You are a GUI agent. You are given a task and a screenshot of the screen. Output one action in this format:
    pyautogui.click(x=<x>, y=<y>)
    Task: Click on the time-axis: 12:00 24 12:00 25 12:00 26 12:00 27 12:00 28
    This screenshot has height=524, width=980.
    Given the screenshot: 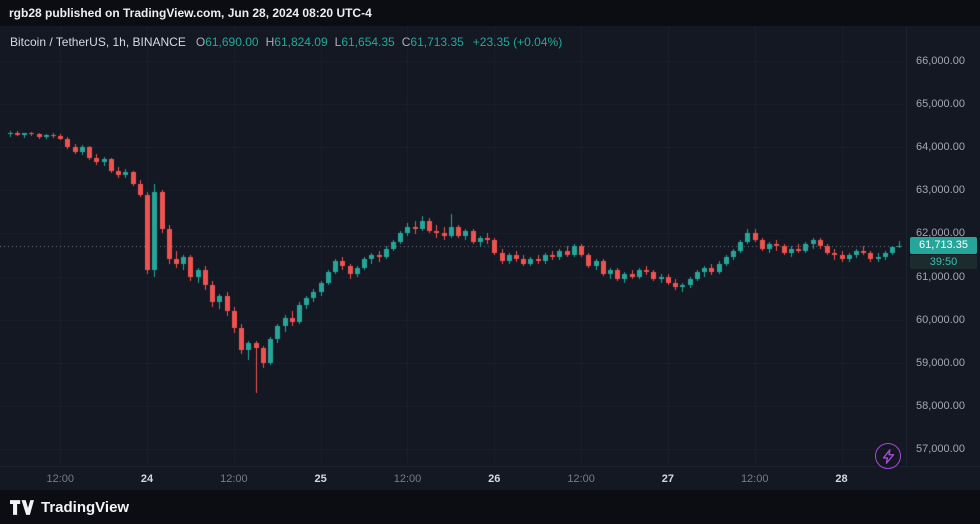 What is the action you would take?
    pyautogui.click(x=490, y=478)
    